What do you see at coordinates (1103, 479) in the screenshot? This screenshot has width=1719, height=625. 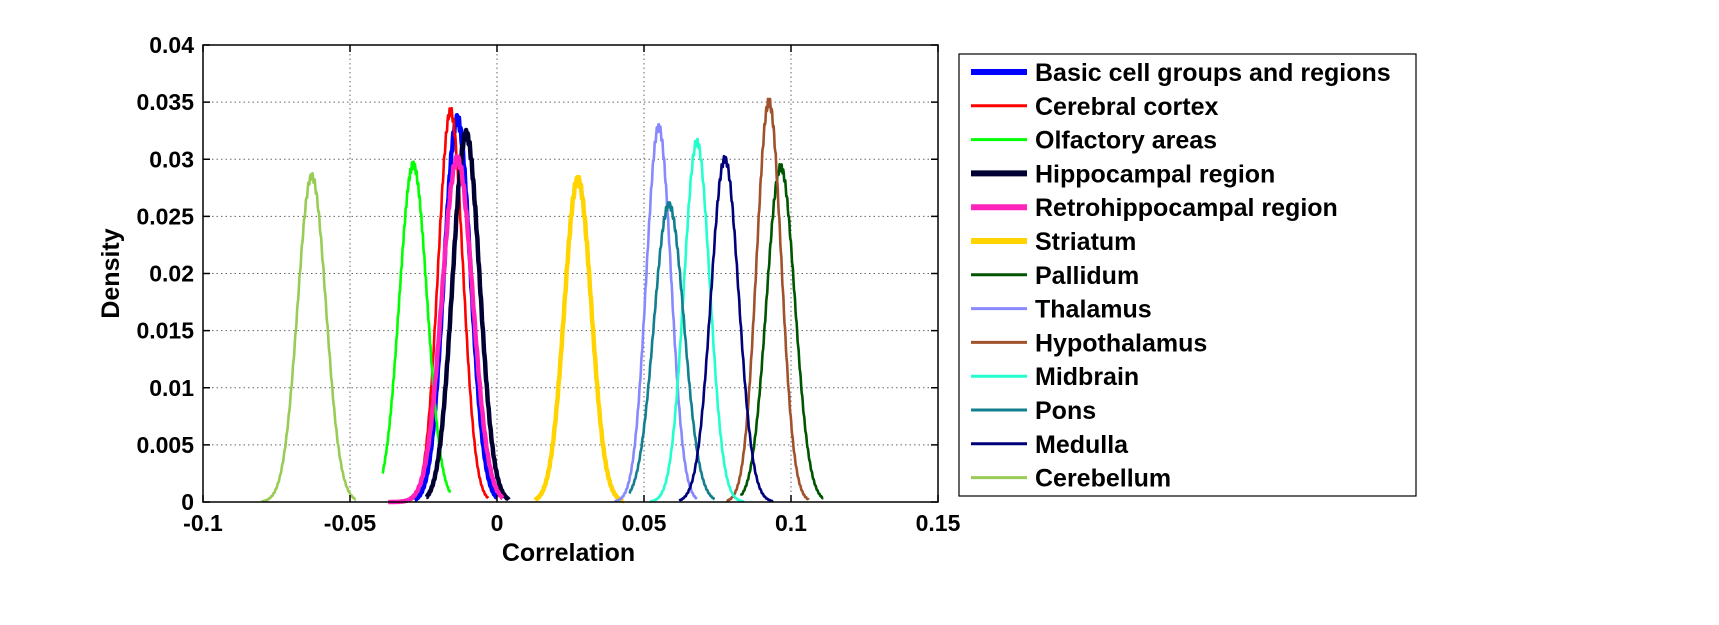 I see `legend-label: Cerebellum` at bounding box center [1103, 479].